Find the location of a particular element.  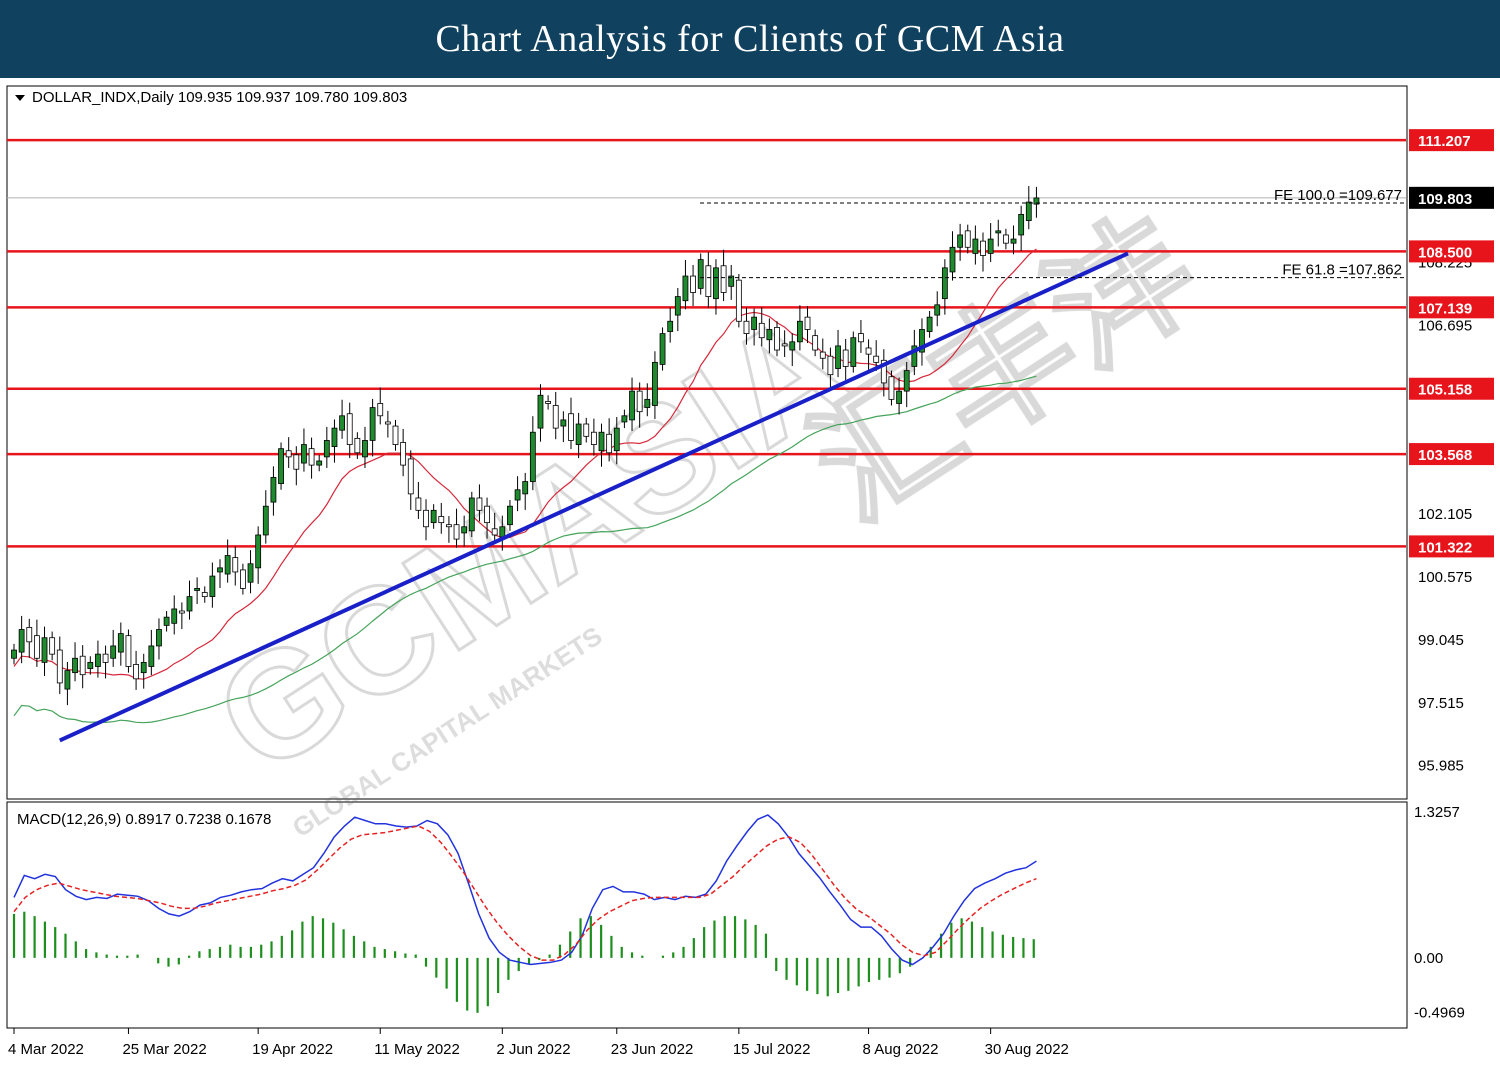

level-badge-label-4: 103.568 is located at coordinates (1445, 455).